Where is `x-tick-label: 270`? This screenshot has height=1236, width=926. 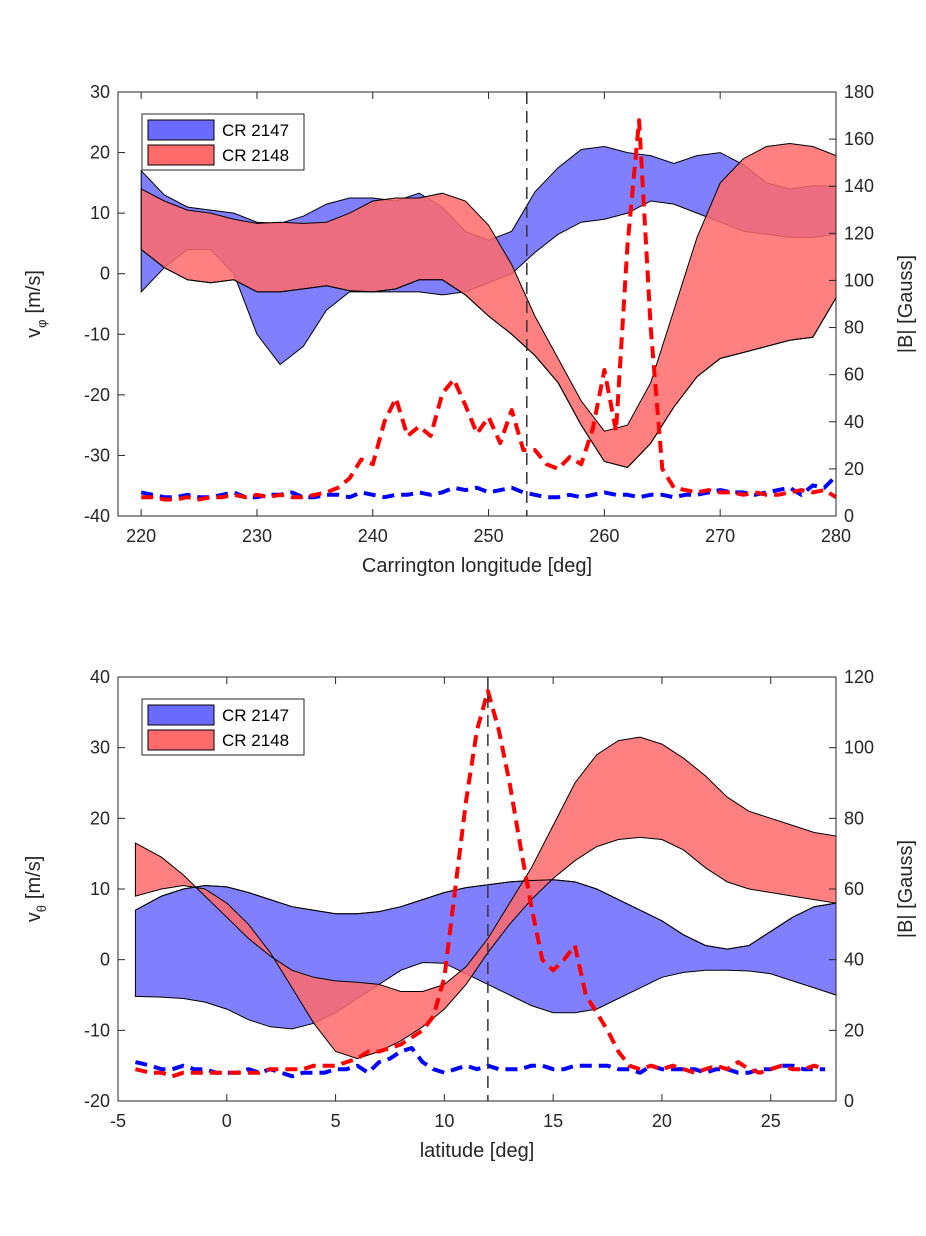 x-tick-label: 270 is located at coordinates (720, 536).